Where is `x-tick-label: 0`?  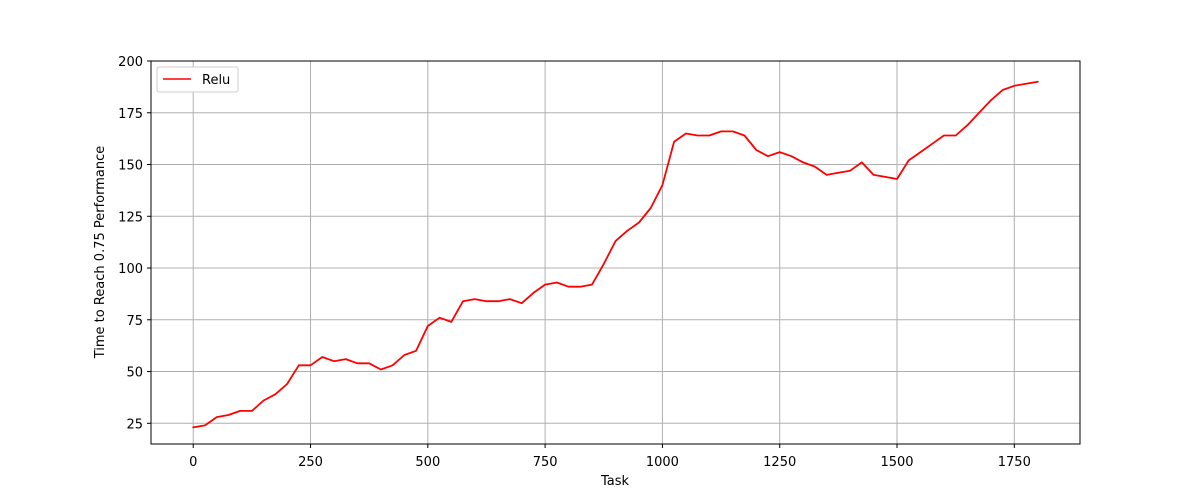 x-tick-label: 0 is located at coordinates (193, 462).